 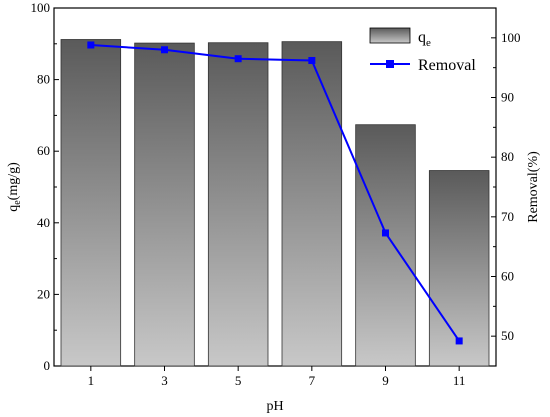 What do you see at coordinates (459, 380) in the screenshot?
I see `x-tick-label: 11` at bounding box center [459, 380].